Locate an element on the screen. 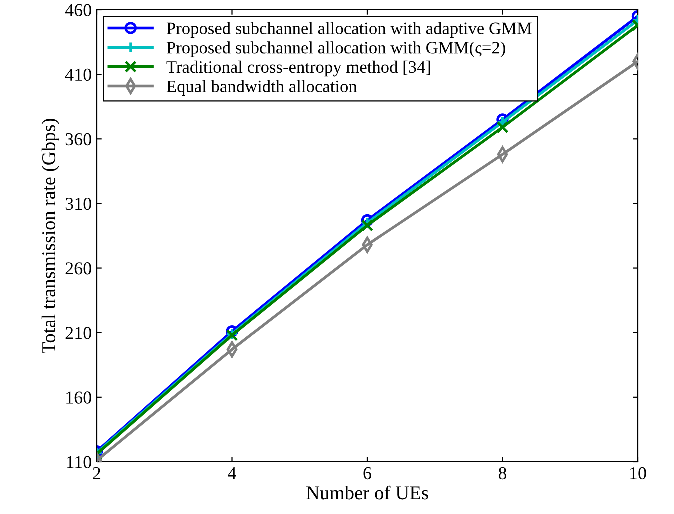 The width and height of the screenshot is (674, 514). y-tick-label: 160 is located at coordinates (79, 398).